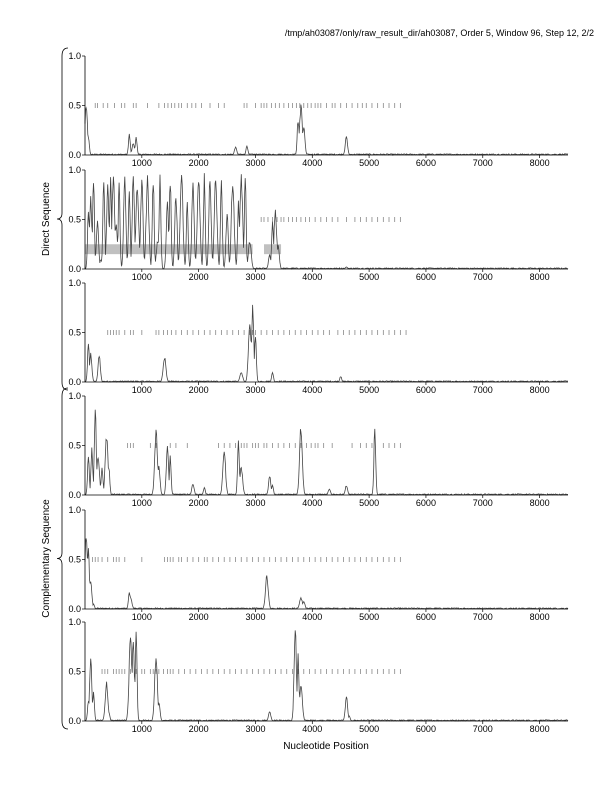  What do you see at coordinates (46, 558) in the screenshot?
I see `group-label: Complementary Sequence` at bounding box center [46, 558].